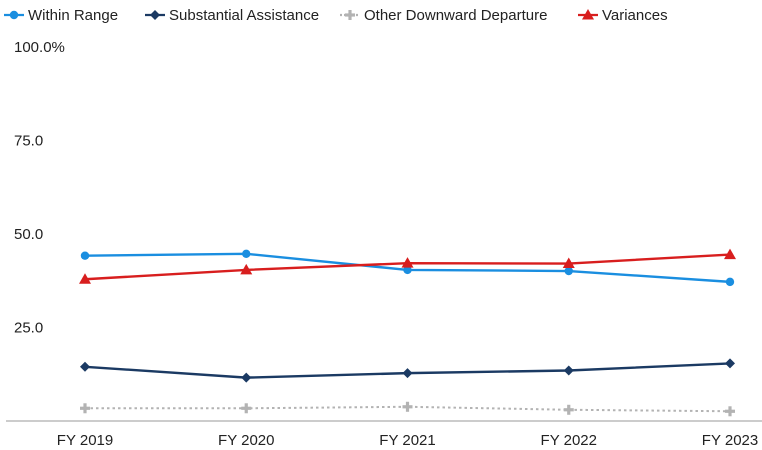 The width and height of the screenshot is (762, 450). Describe the element at coordinates (569, 440) in the screenshot. I see `x-tick-label: FY 2022` at that location.